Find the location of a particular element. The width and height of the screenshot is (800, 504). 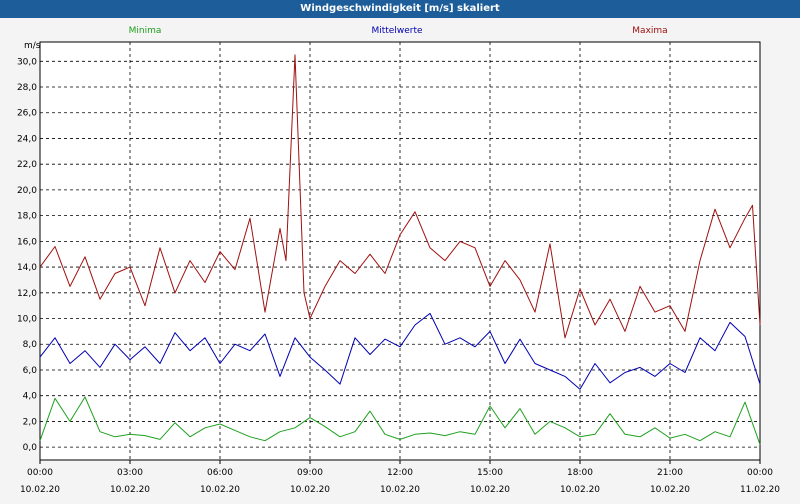

y-tick-label: 26,0 is located at coordinates (27, 114).